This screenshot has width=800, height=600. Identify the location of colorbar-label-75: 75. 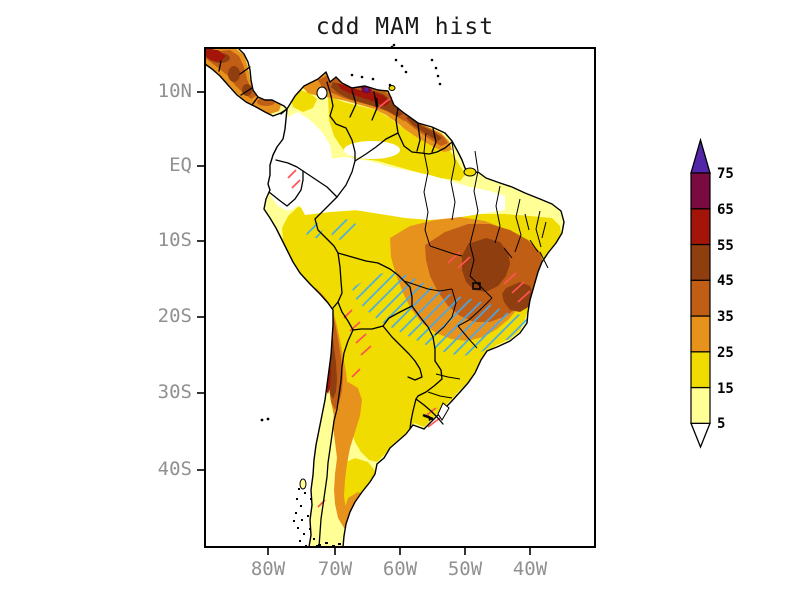
(725, 173).